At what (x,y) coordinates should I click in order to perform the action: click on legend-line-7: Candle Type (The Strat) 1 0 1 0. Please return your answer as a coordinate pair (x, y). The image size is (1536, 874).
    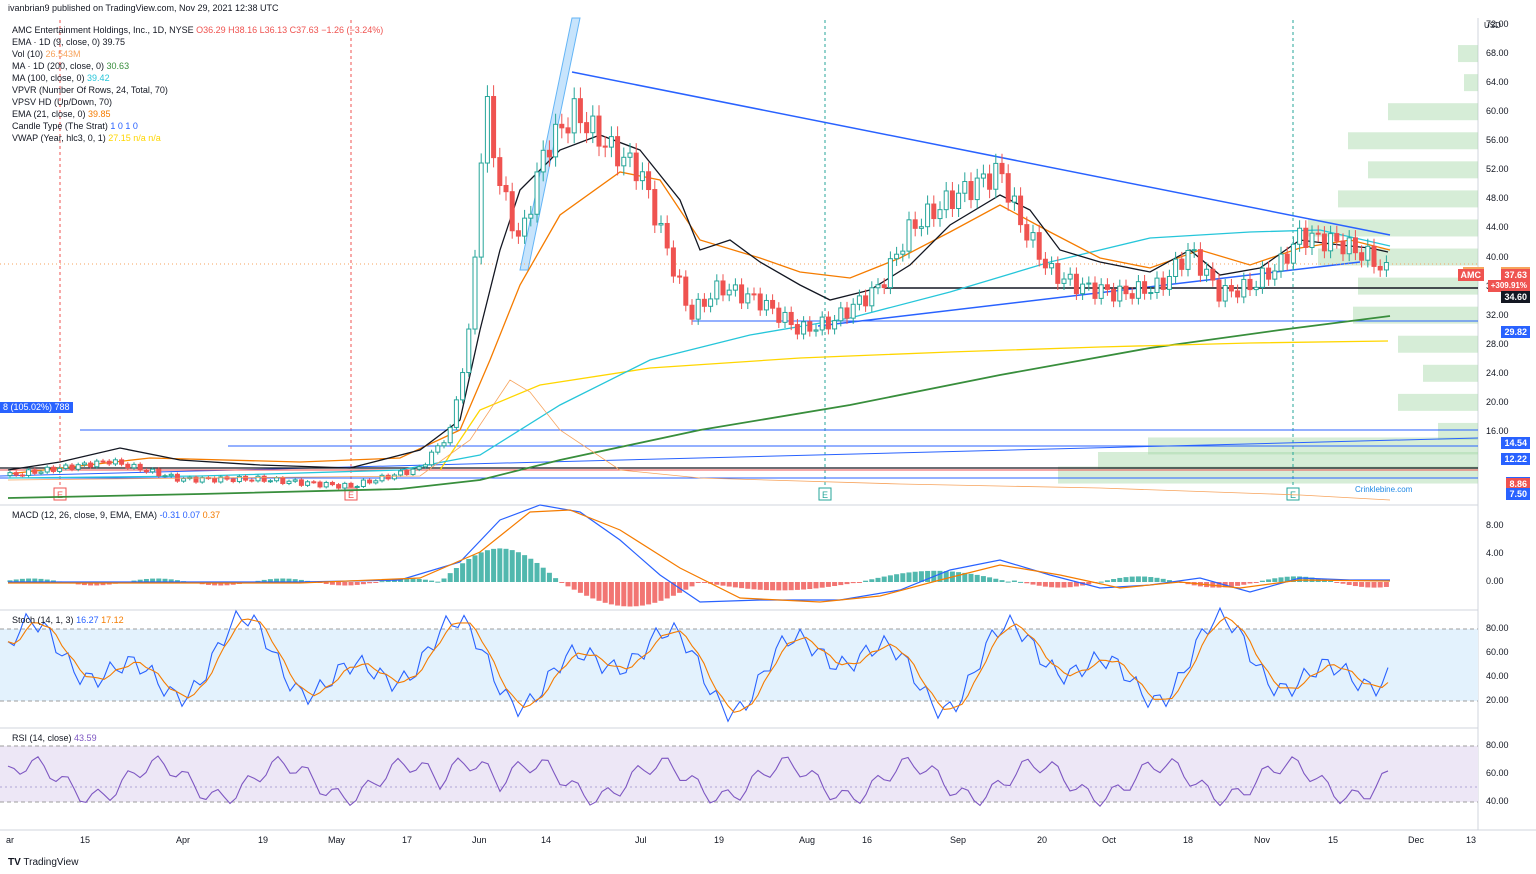
    Looking at the image, I should click on (197, 126).